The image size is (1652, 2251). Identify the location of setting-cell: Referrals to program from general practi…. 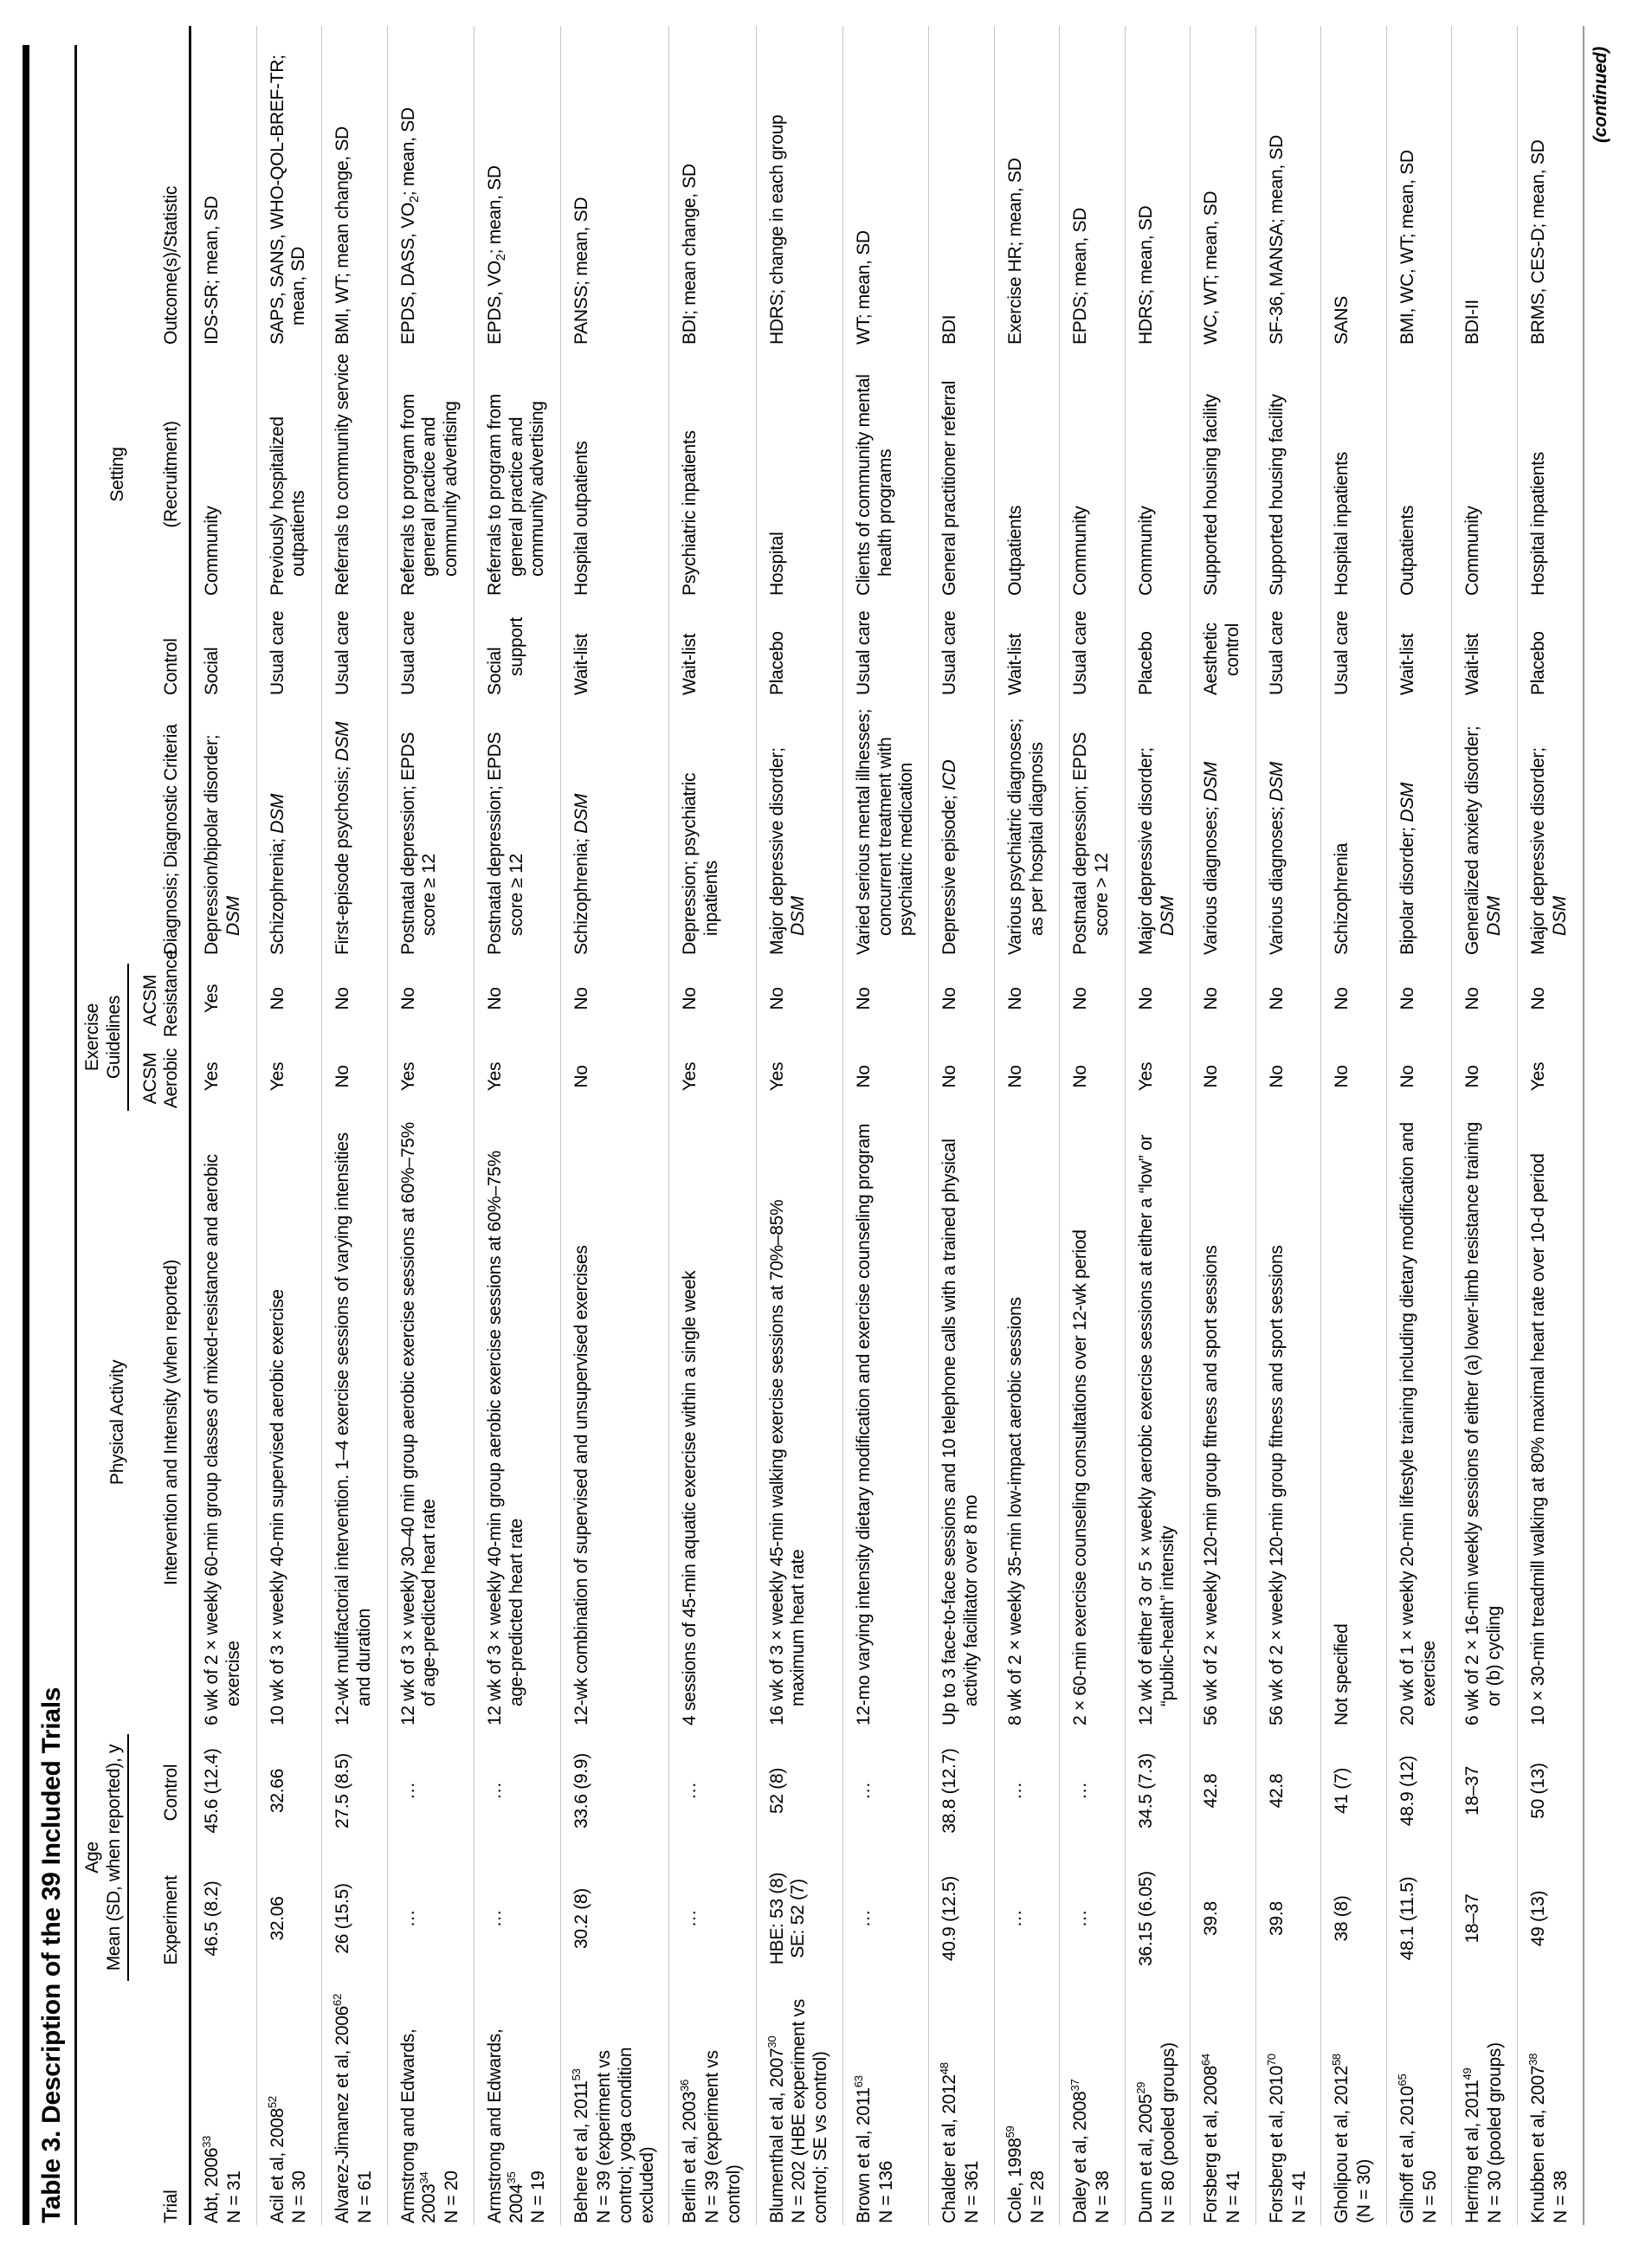
(430, 471).